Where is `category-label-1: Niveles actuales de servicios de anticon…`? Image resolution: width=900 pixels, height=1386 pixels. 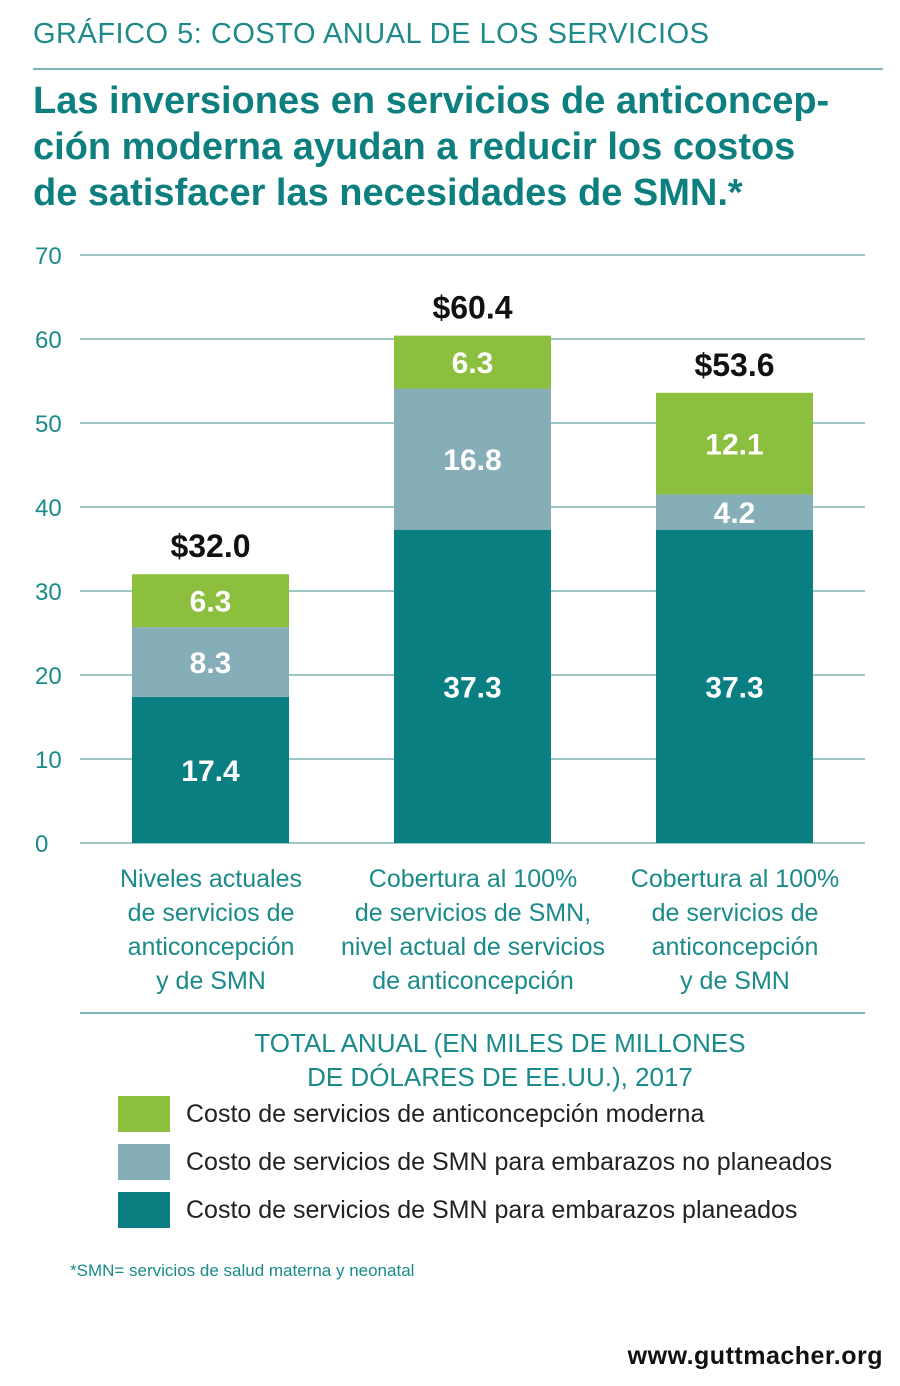
category-label-1: Niveles actuales de servicios de anticon… is located at coordinates (211, 930).